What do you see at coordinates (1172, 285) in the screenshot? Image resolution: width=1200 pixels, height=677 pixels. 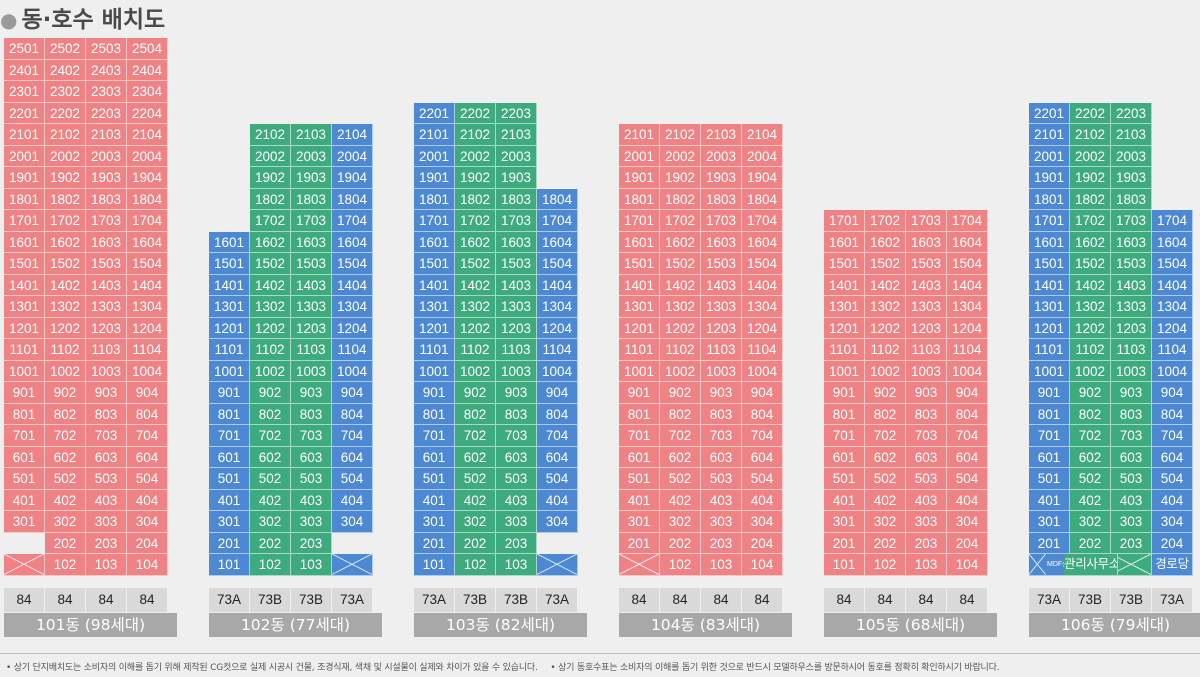 I see `unit-cell: 1404` at bounding box center [1172, 285].